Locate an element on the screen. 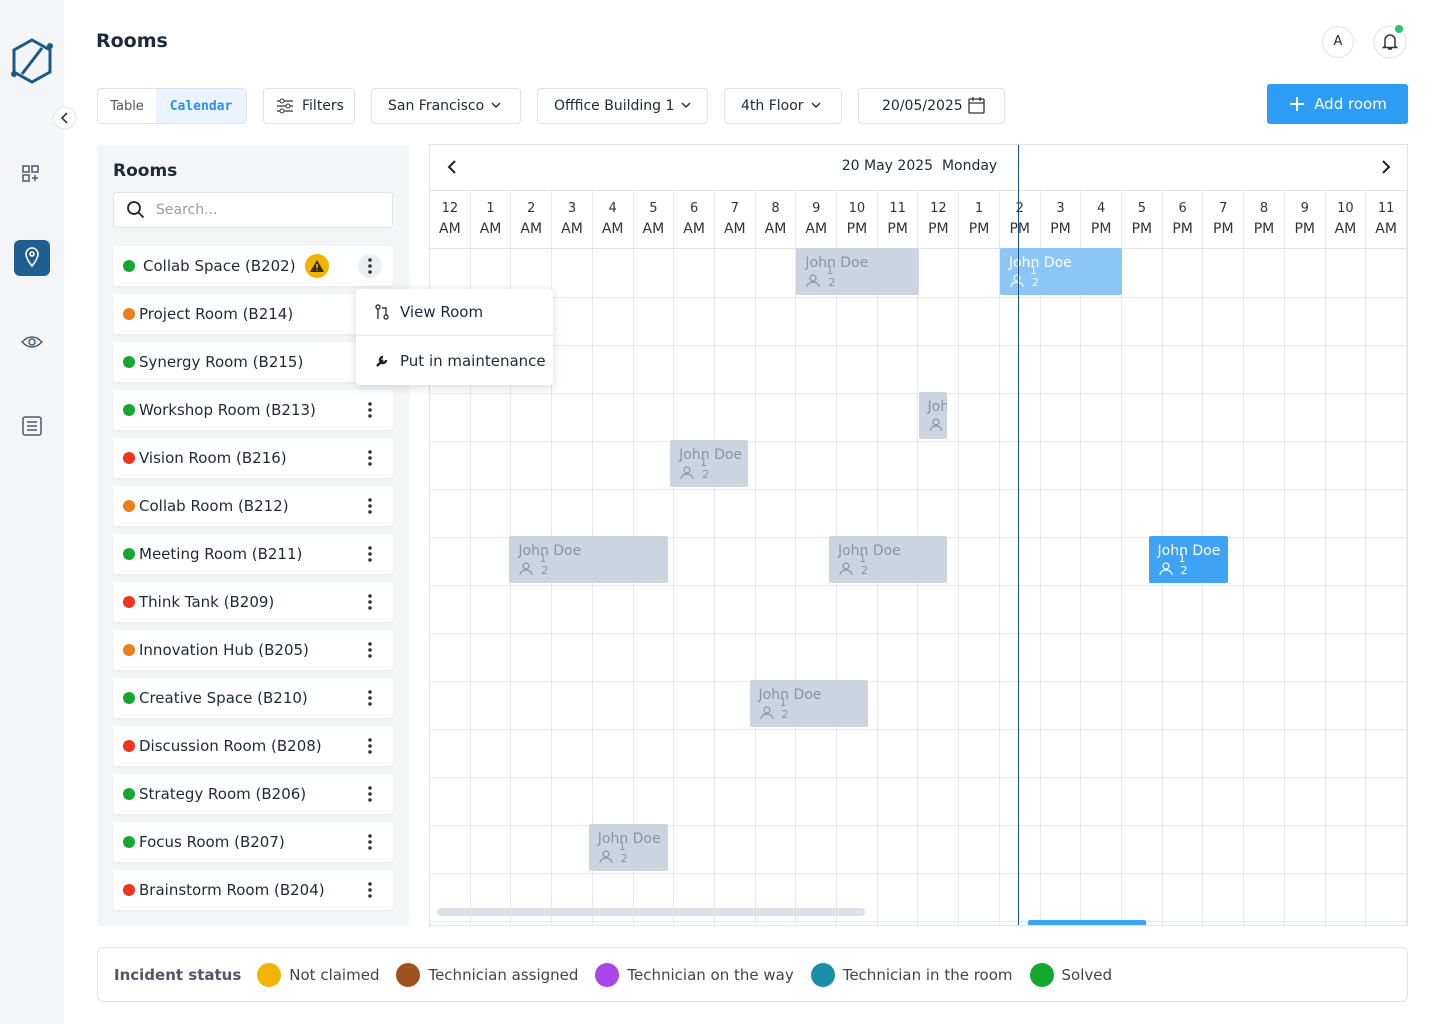 The height and width of the screenshot is (1024, 1440). notifications is located at coordinates (1392, 42).